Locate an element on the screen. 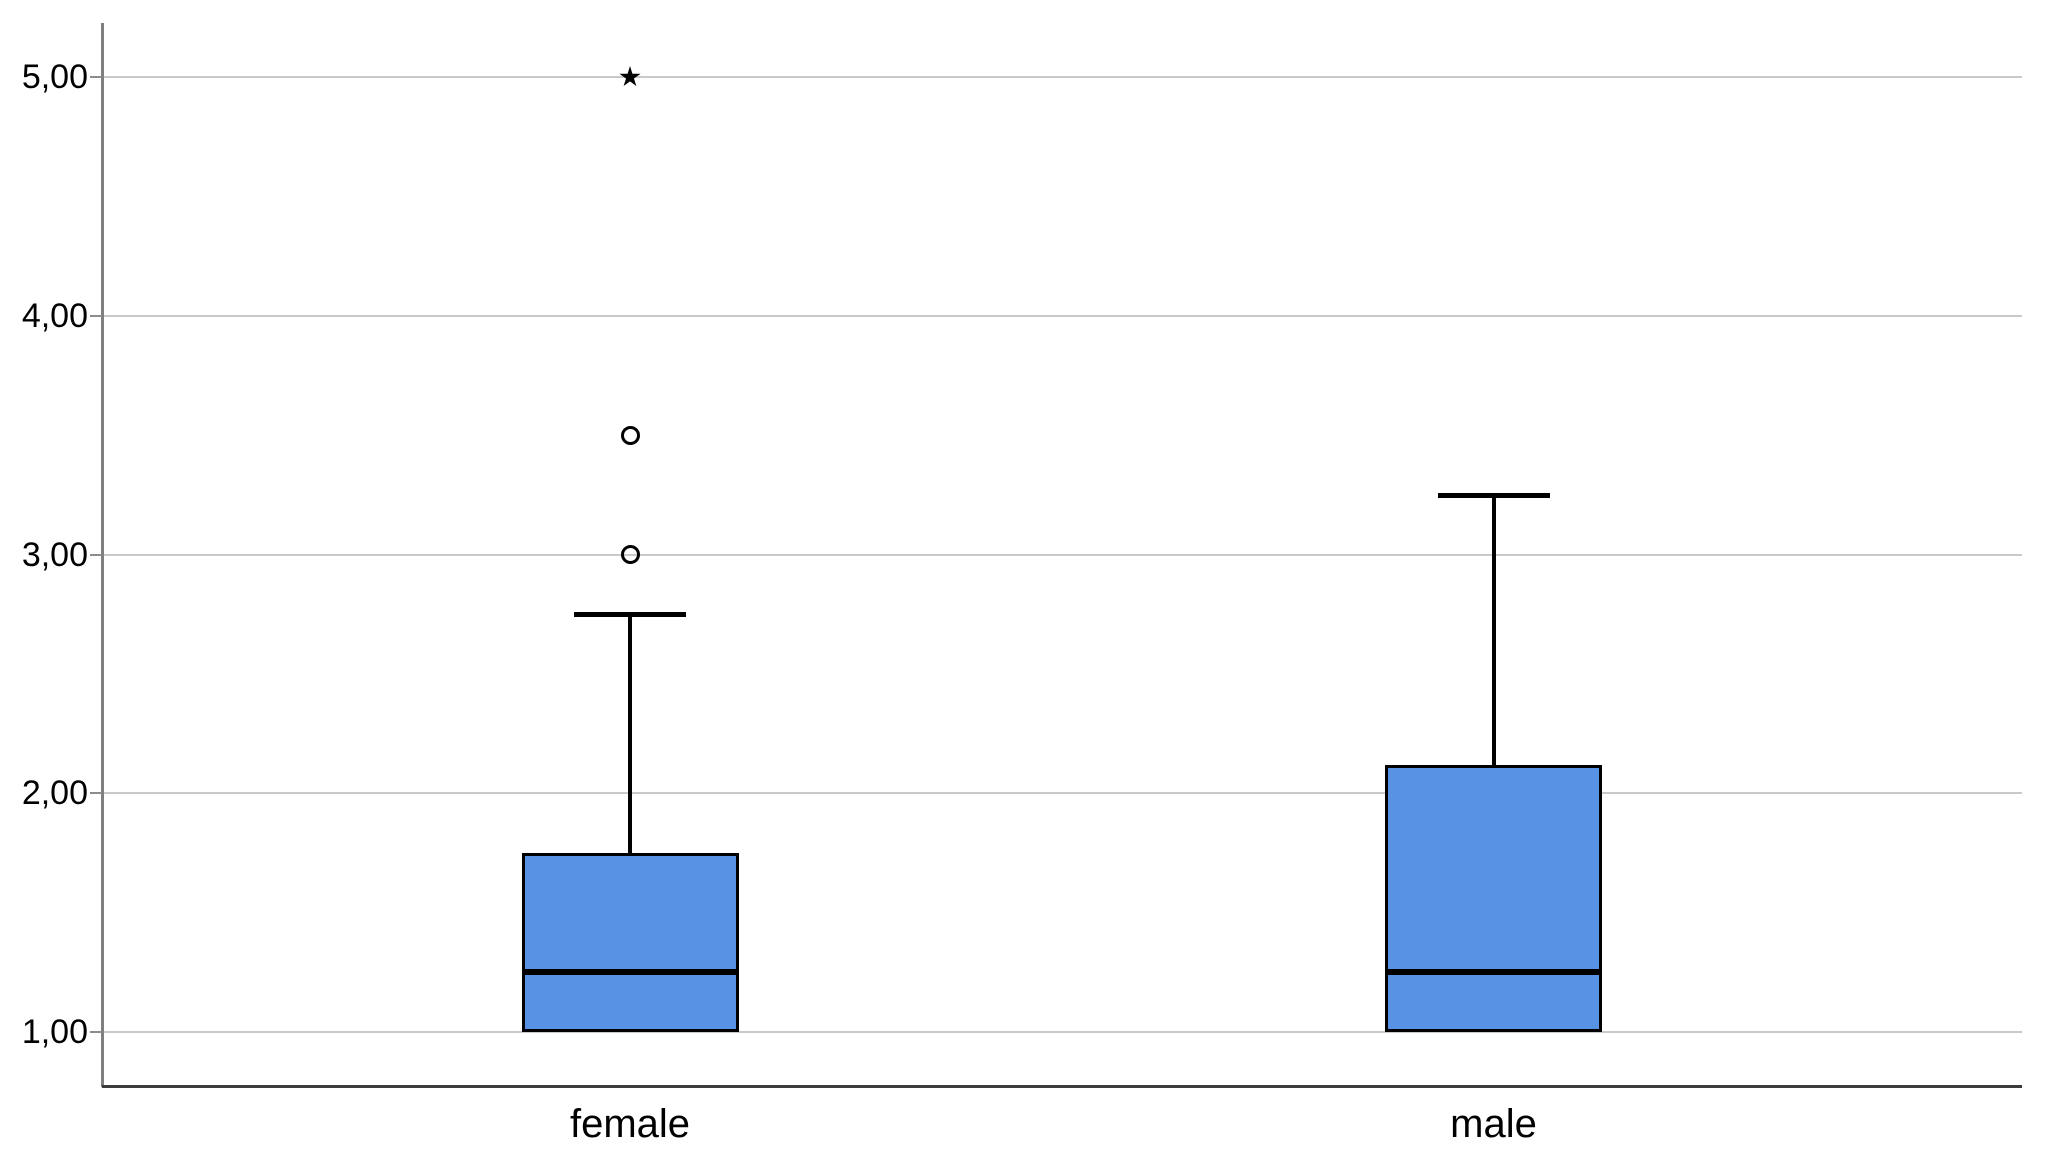 The height and width of the screenshot is (1171, 2053). y-tick-label: 1,00 is located at coordinates (54, 1032).